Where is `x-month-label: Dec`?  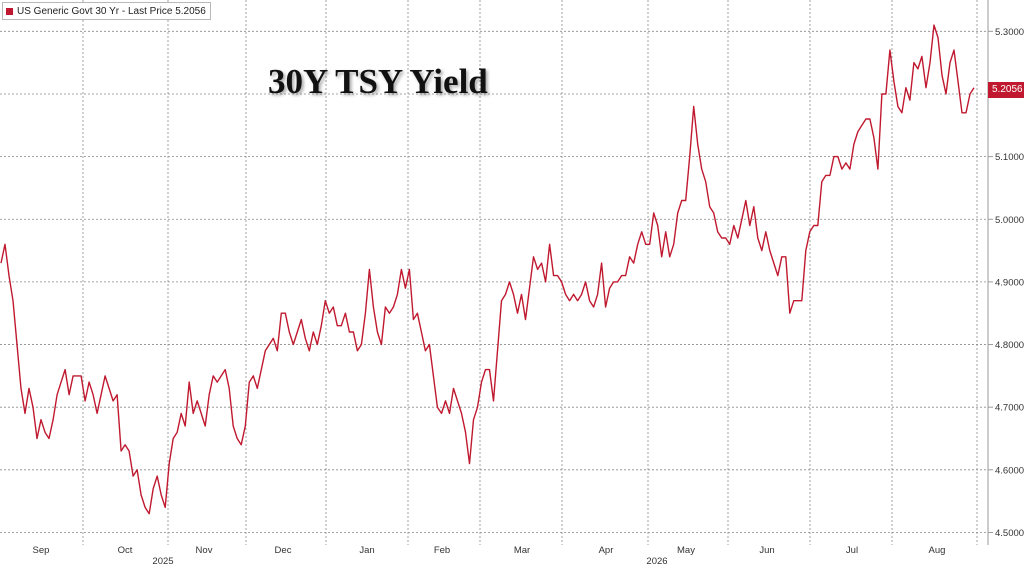
x-month-label: Dec is located at coordinates (283, 550).